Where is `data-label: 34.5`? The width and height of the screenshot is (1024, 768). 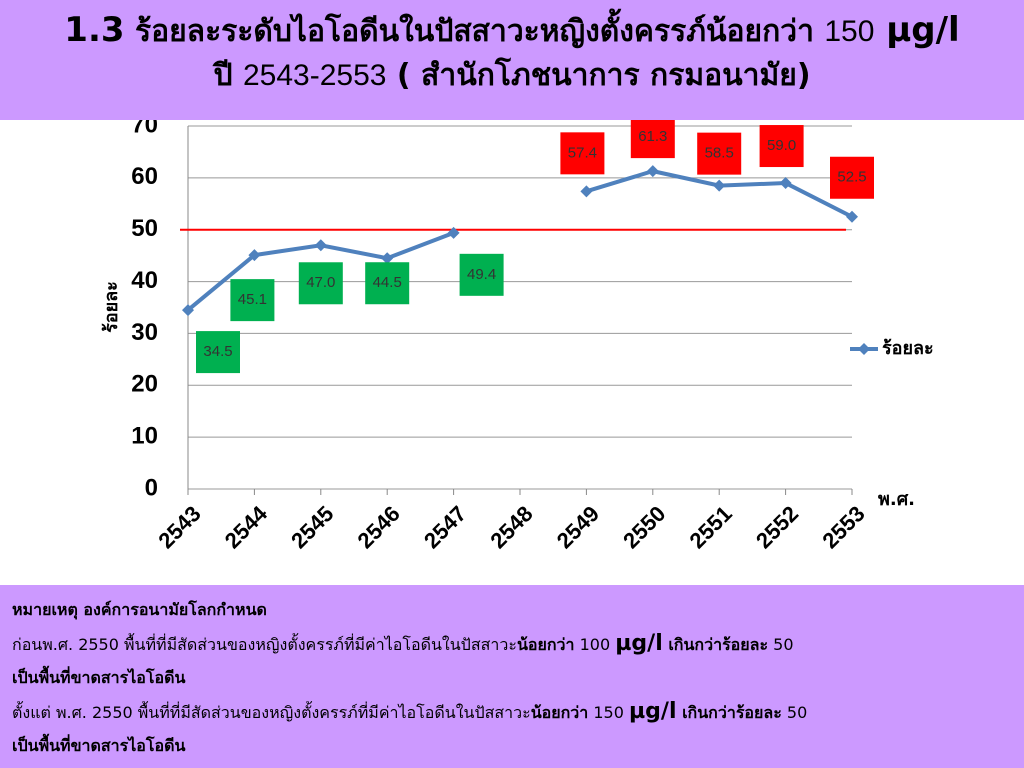 data-label: 34.5 is located at coordinates (217, 351).